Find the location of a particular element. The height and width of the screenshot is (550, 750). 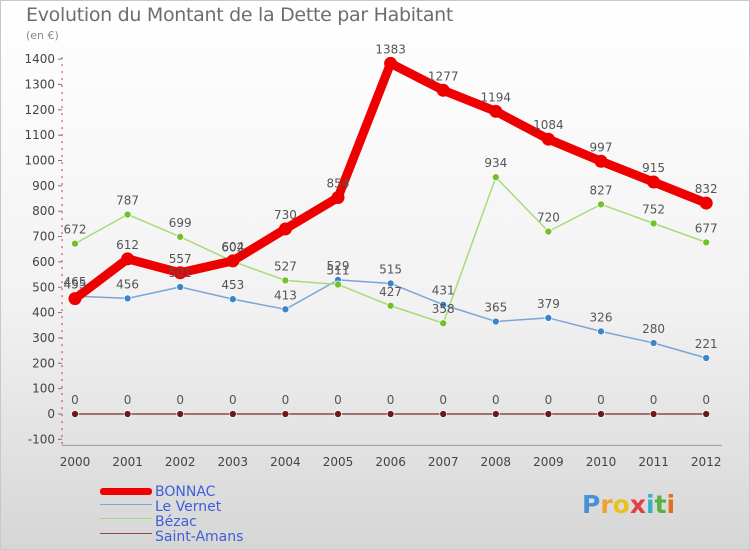

logo-letter: P is located at coordinates (591, 504).